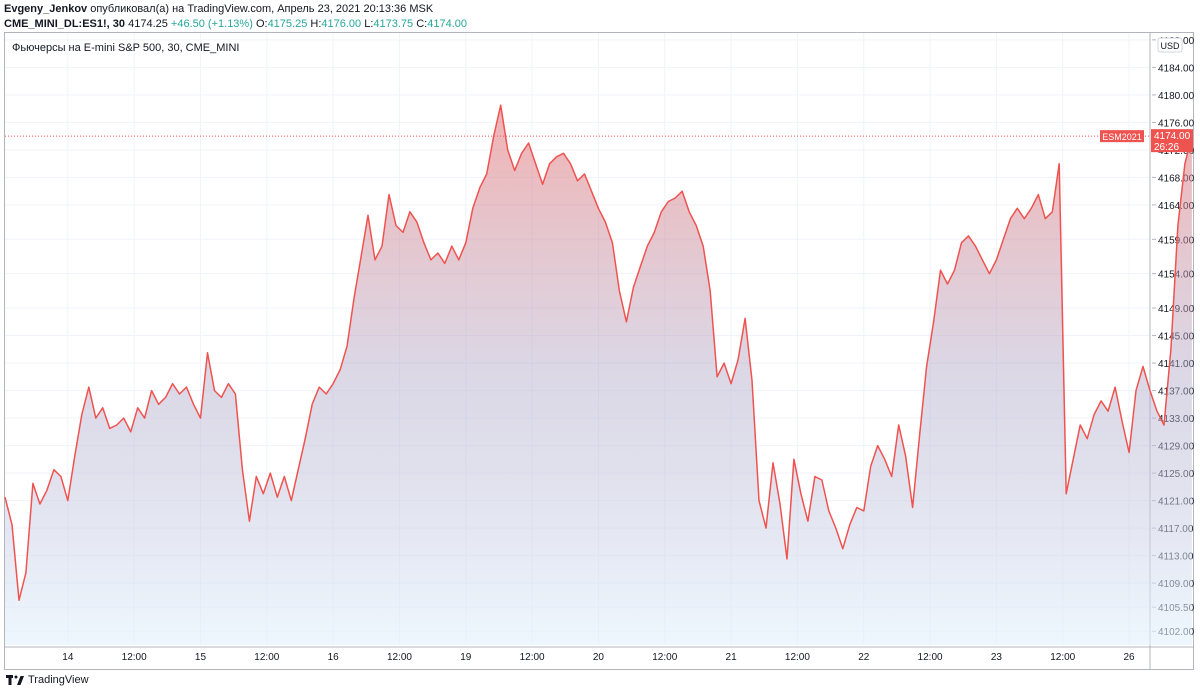 The image size is (1200, 695). What do you see at coordinates (334, 657) in the screenshot?
I see `x-tick-label: 16` at bounding box center [334, 657].